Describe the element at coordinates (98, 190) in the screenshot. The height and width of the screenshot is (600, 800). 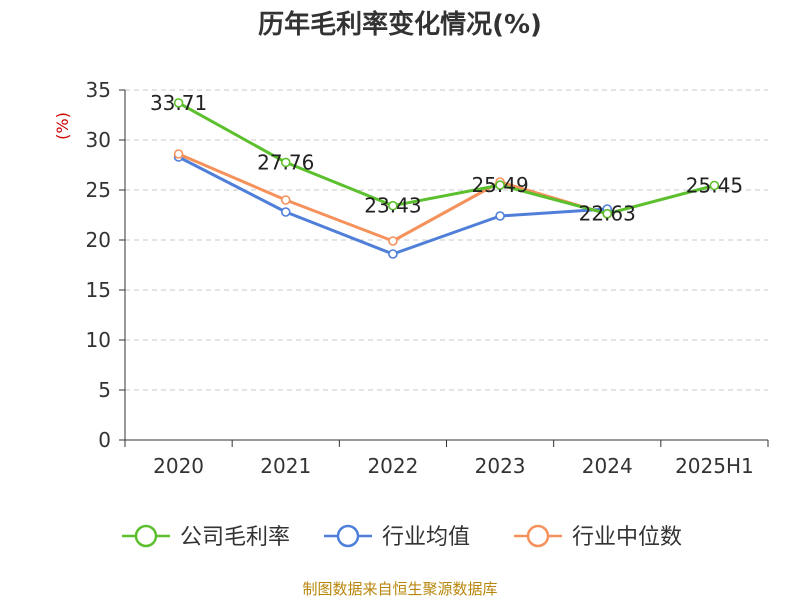
I see `y-tick-label: 25` at that location.